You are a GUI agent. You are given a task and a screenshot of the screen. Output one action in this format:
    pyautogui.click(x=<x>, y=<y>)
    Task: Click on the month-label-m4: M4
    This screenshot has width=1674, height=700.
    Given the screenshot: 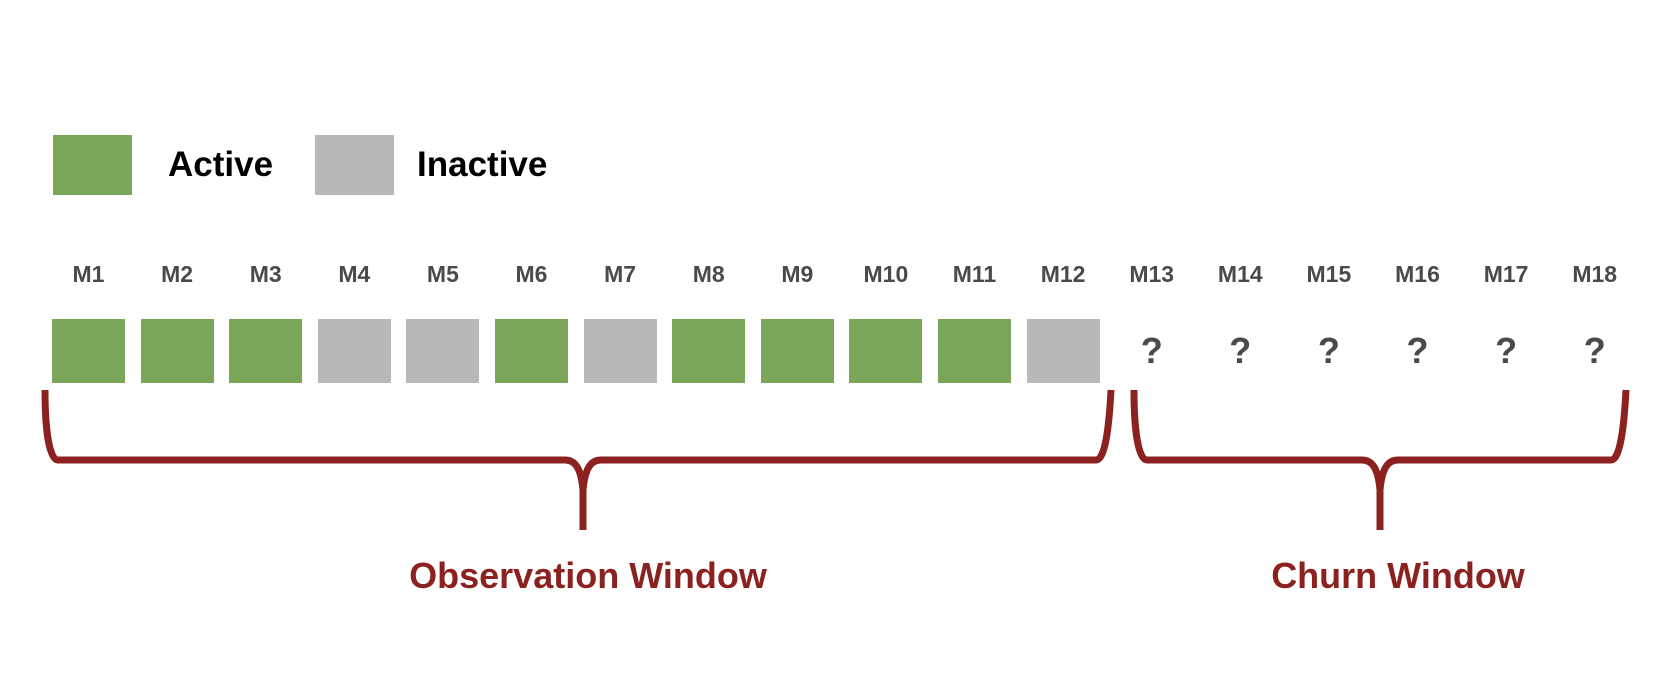 What is the action you would take?
    pyautogui.click(x=354, y=274)
    